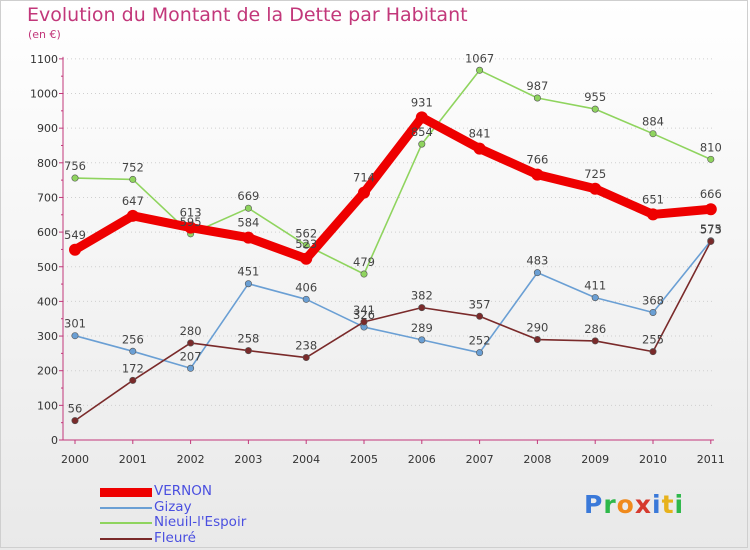 The width and height of the screenshot is (750, 550). I want to click on data-label: 258, so click(248, 339).